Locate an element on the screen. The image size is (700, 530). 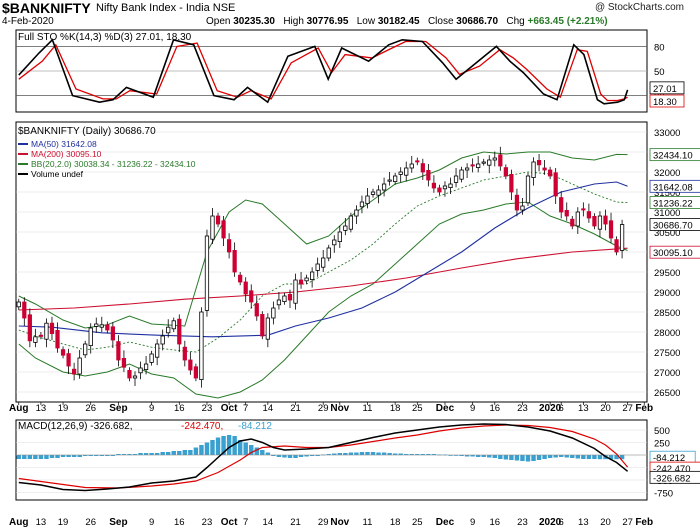
x-tick-label-bottom: Sep is located at coordinates (118, 522).